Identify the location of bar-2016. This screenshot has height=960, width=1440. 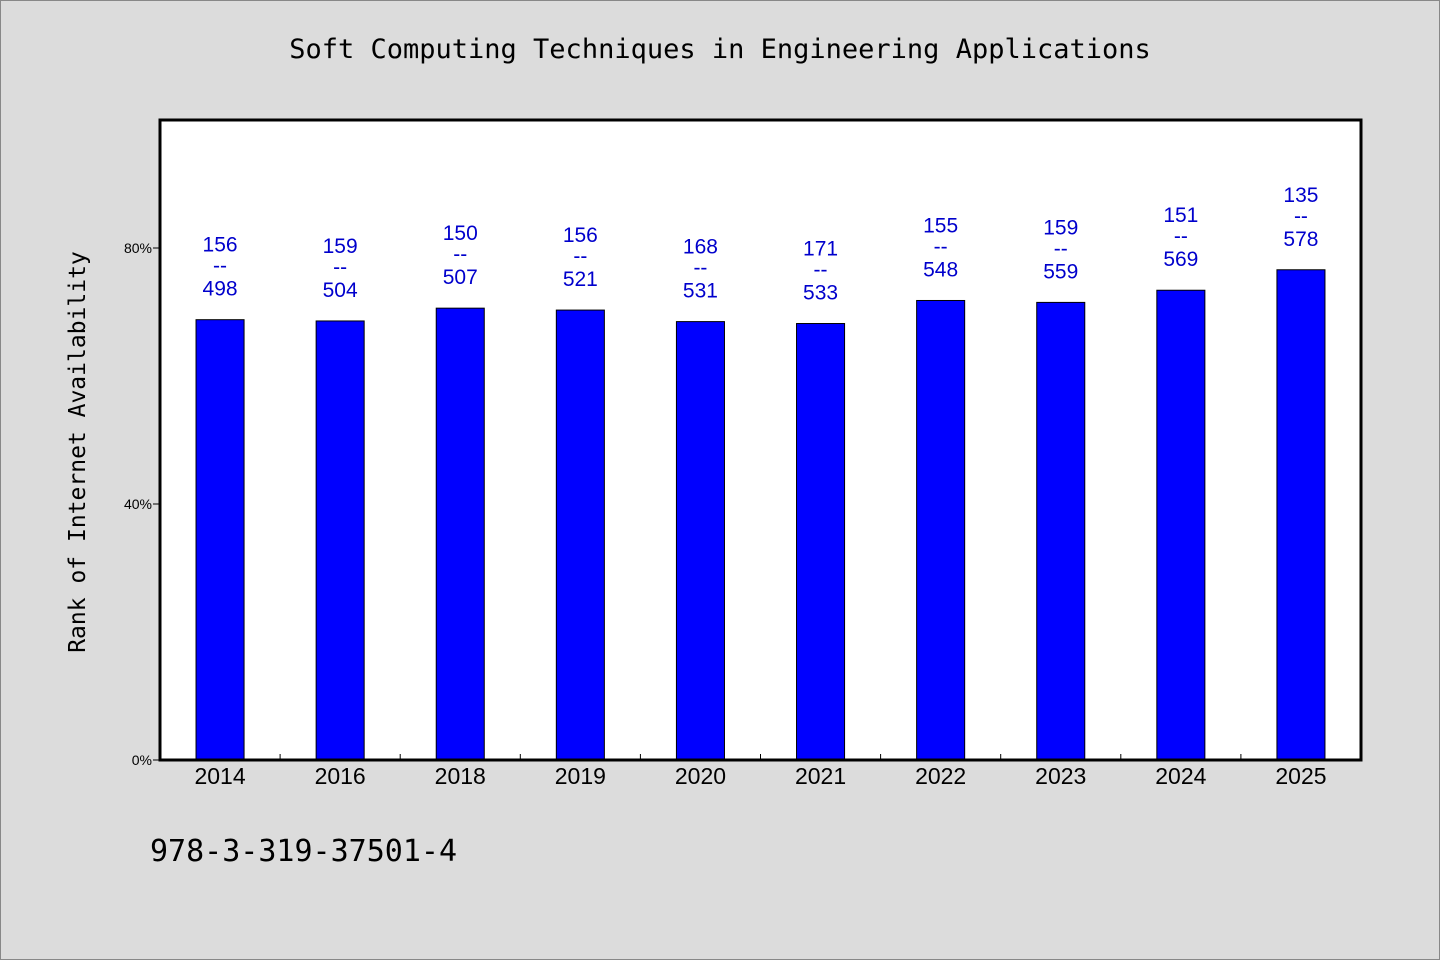
(340, 540).